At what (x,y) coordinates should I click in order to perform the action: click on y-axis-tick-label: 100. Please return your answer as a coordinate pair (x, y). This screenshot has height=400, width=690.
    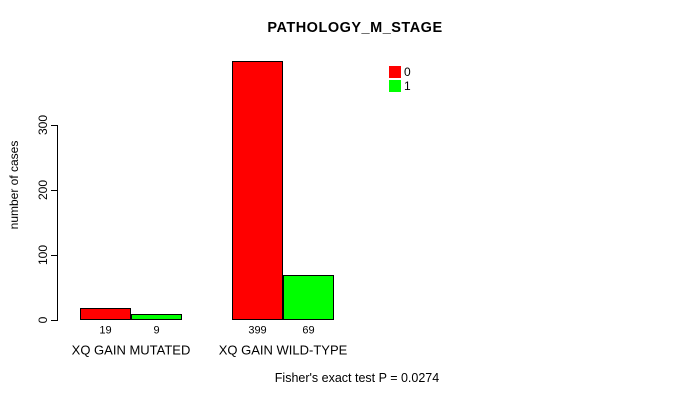
    Looking at the image, I should click on (43, 255).